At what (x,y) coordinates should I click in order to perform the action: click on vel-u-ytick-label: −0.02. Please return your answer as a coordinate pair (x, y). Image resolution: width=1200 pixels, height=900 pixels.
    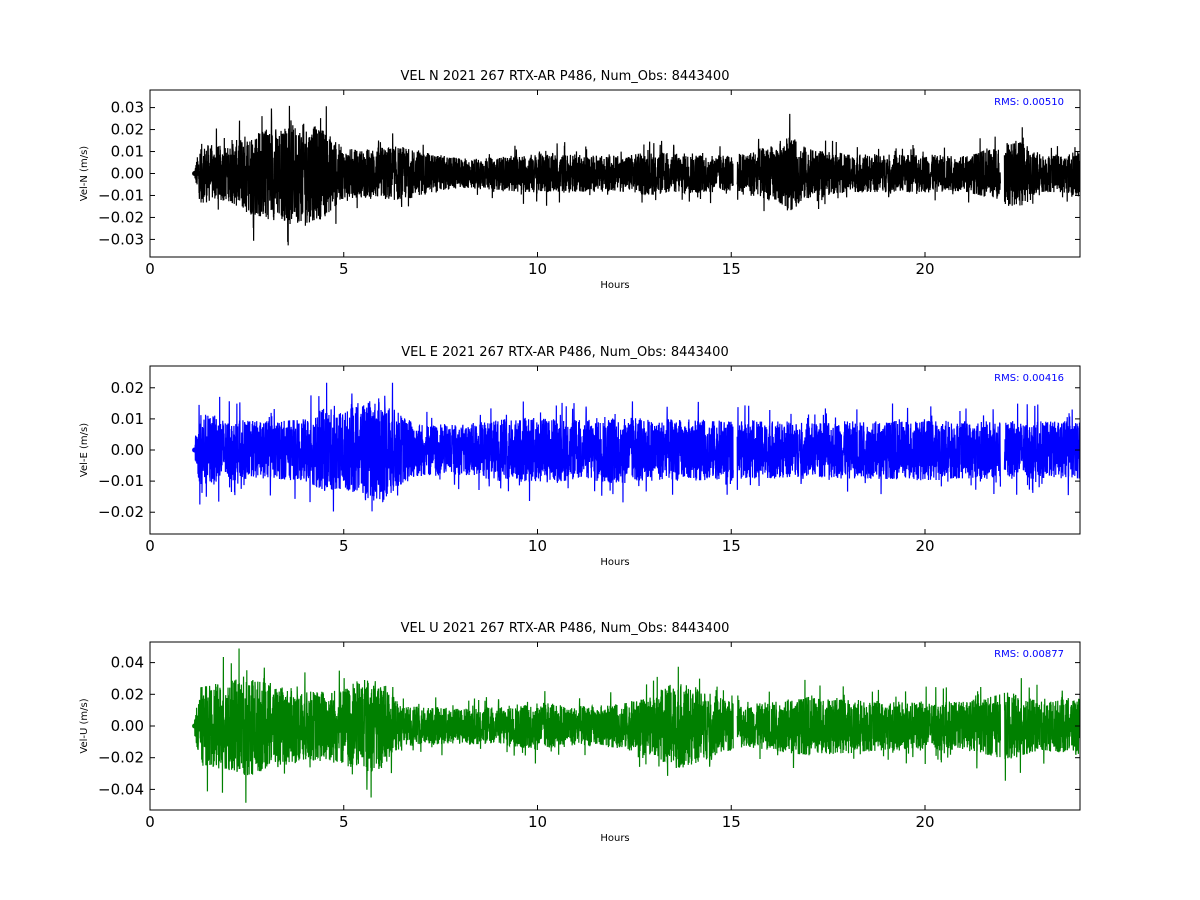
    Looking at the image, I should click on (121, 758).